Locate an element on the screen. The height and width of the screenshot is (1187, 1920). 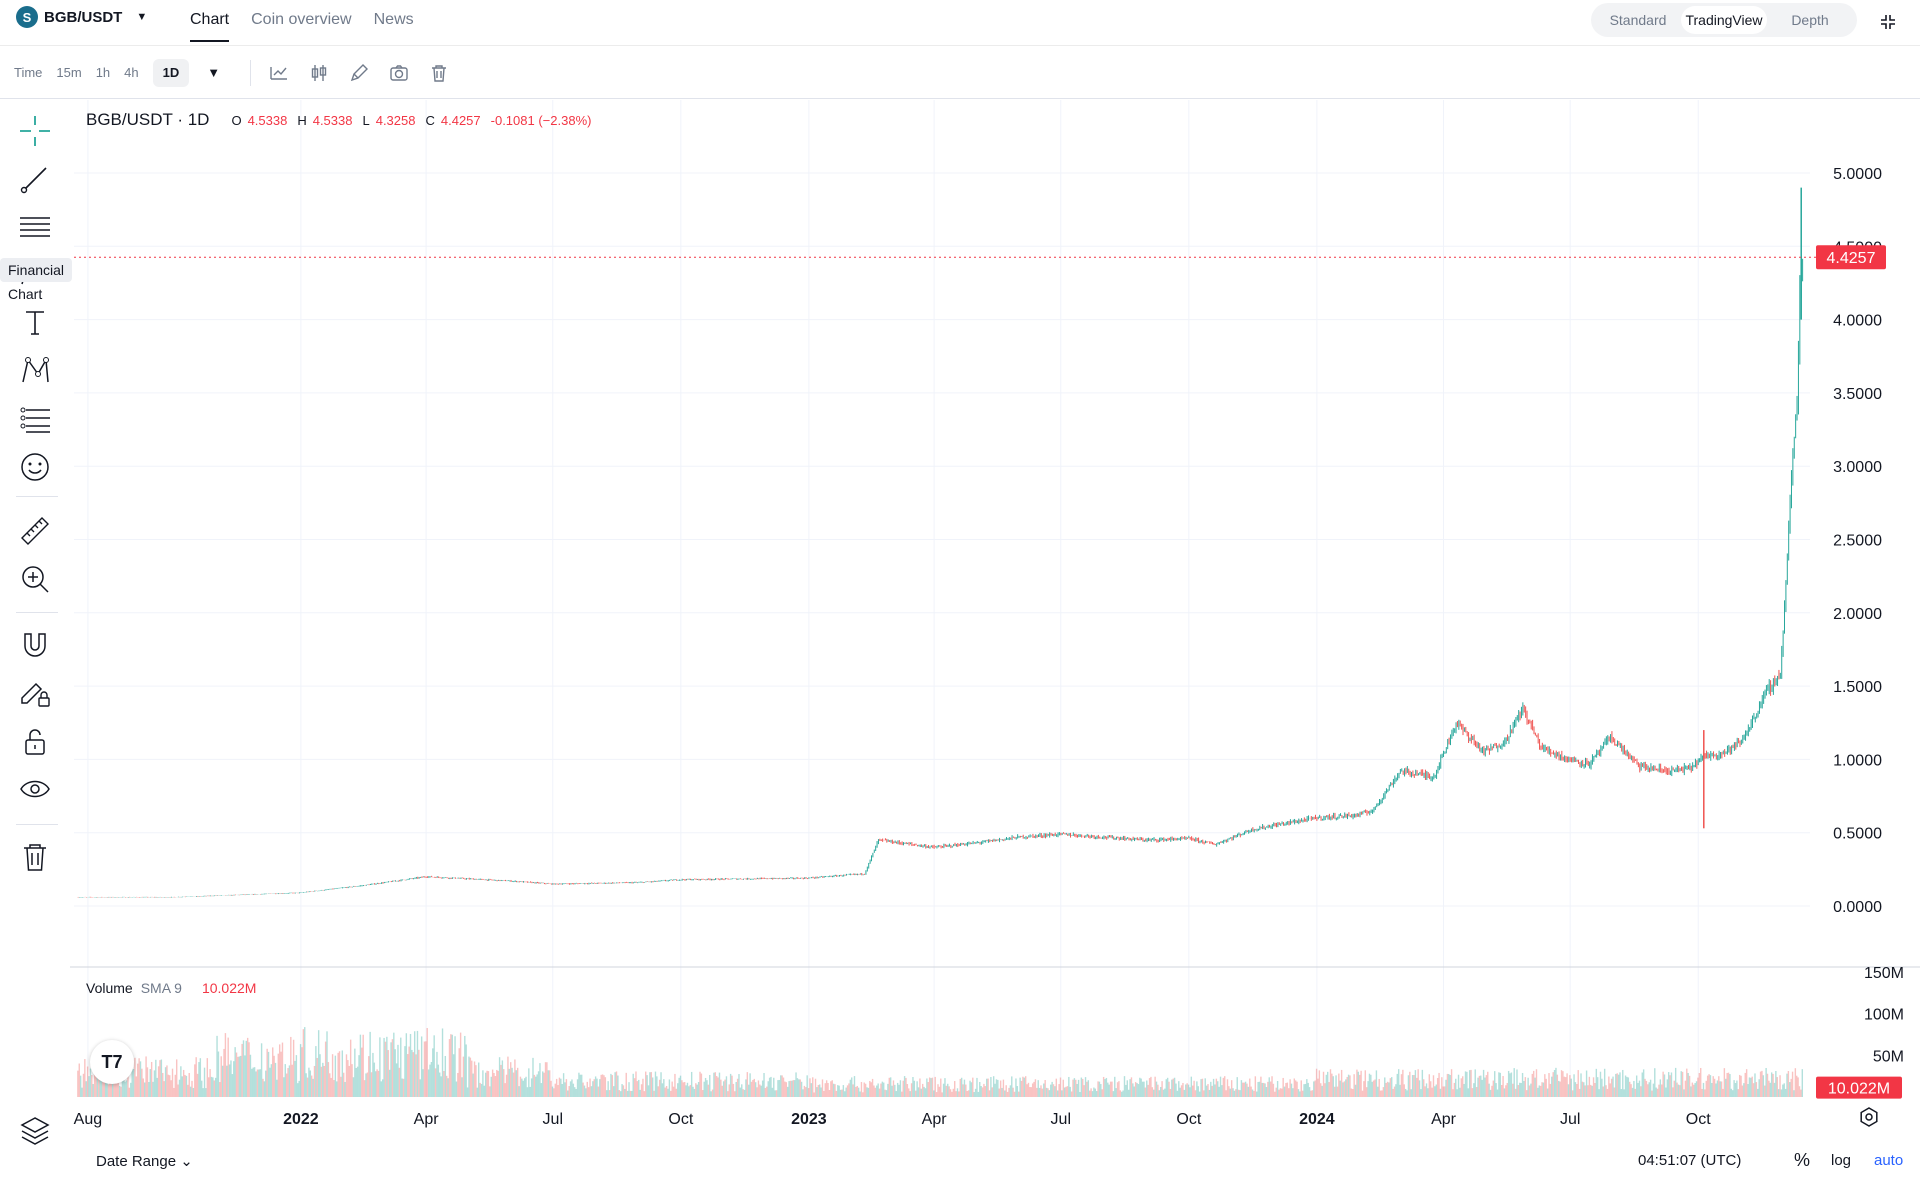
candle-style-icon is located at coordinates (319, 73).